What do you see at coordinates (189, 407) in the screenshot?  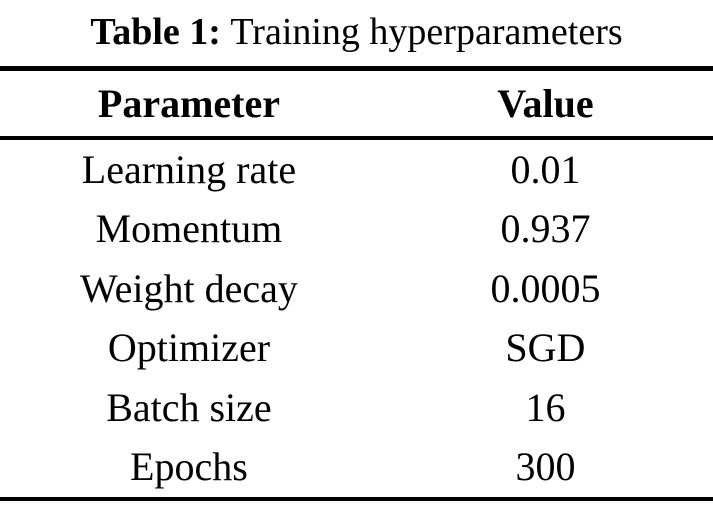 I see `parameter-cell: Batch size` at bounding box center [189, 407].